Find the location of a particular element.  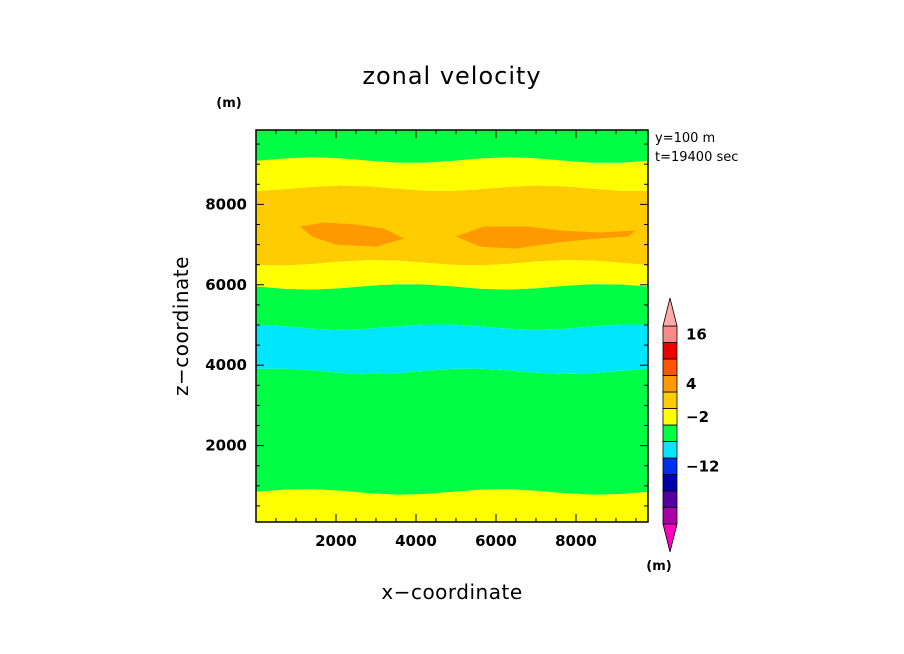

y-tick-label: 4000 is located at coordinates (226, 365).